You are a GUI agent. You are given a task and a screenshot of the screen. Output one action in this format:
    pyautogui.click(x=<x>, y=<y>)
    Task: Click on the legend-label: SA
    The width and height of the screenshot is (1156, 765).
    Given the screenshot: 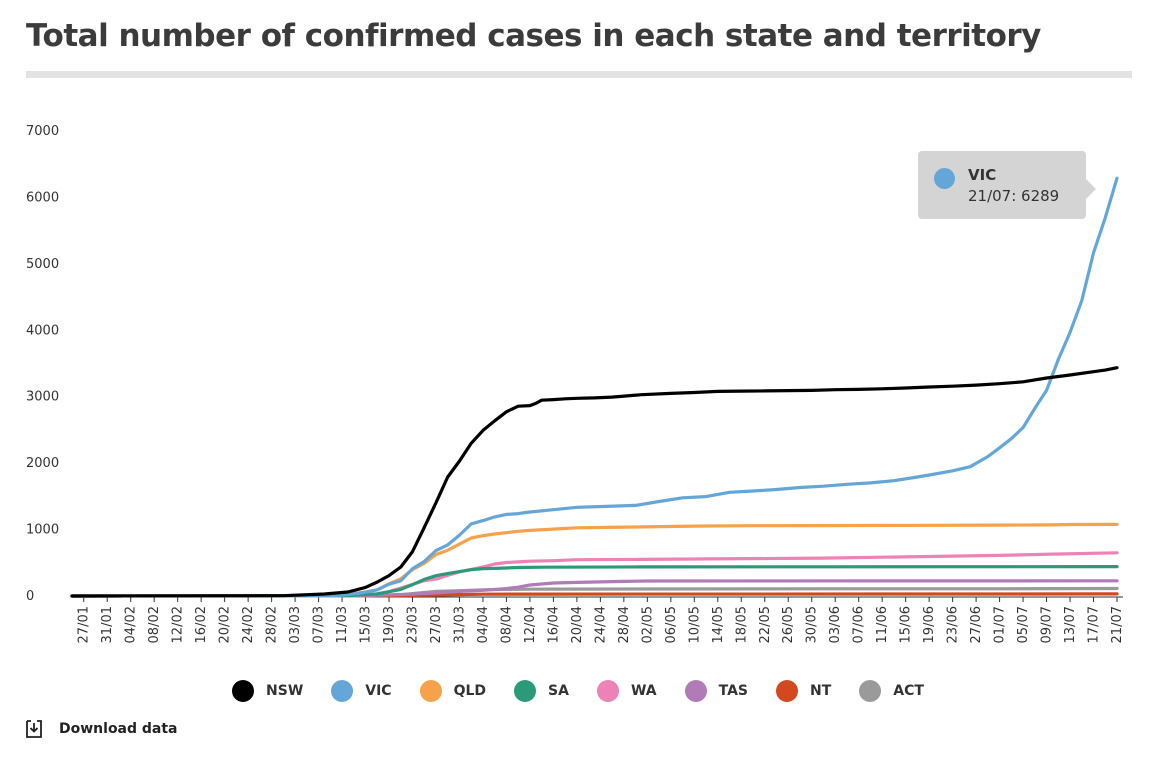 What is the action you would take?
    pyautogui.click(x=558, y=691)
    